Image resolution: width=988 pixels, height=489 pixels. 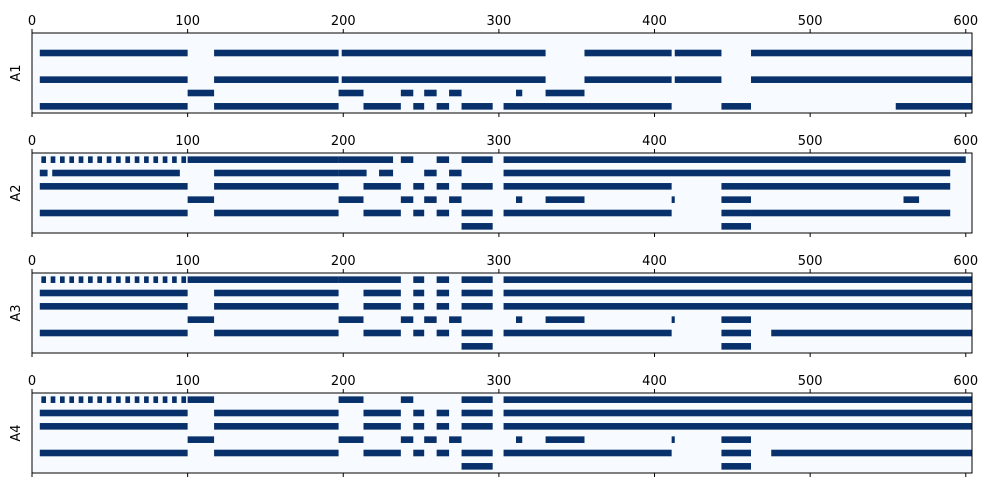 What do you see at coordinates (654, 141) in the screenshot?
I see `x-tick-label: 400` at bounding box center [654, 141].